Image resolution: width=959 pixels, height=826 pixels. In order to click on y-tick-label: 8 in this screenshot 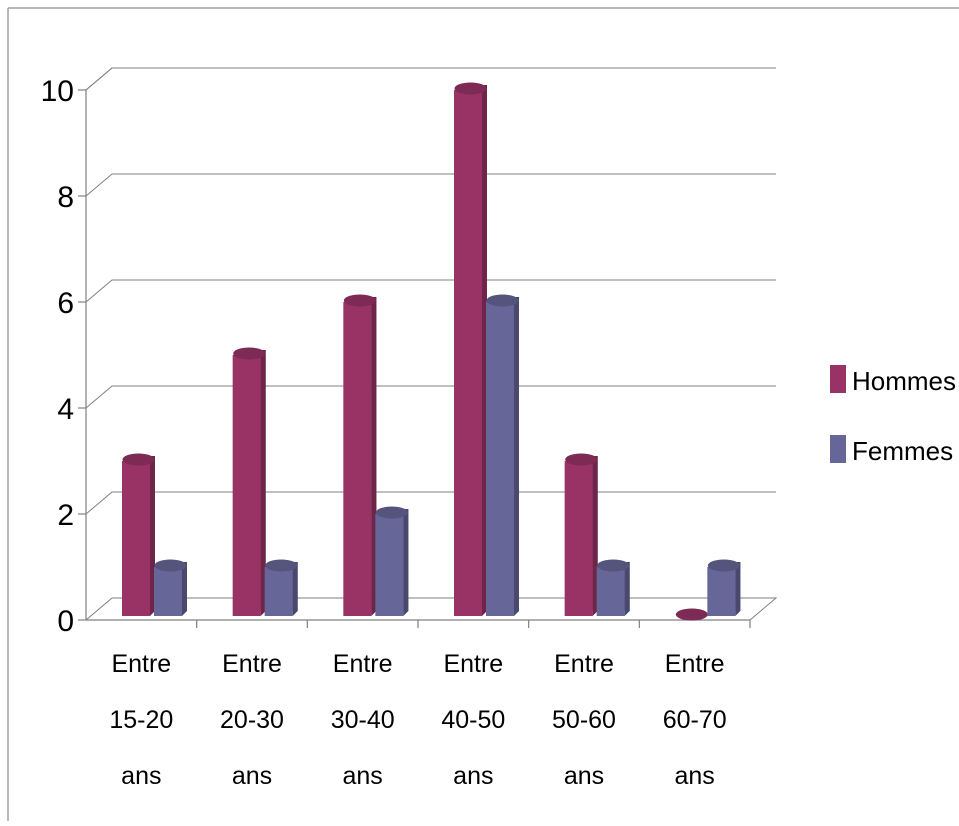, I will do `click(65, 197)`.